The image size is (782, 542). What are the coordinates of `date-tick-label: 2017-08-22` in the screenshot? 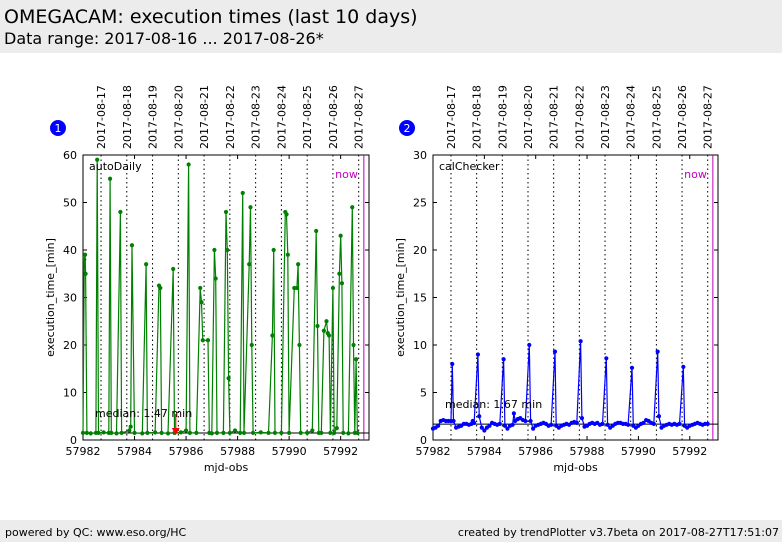 It's located at (230, 117).